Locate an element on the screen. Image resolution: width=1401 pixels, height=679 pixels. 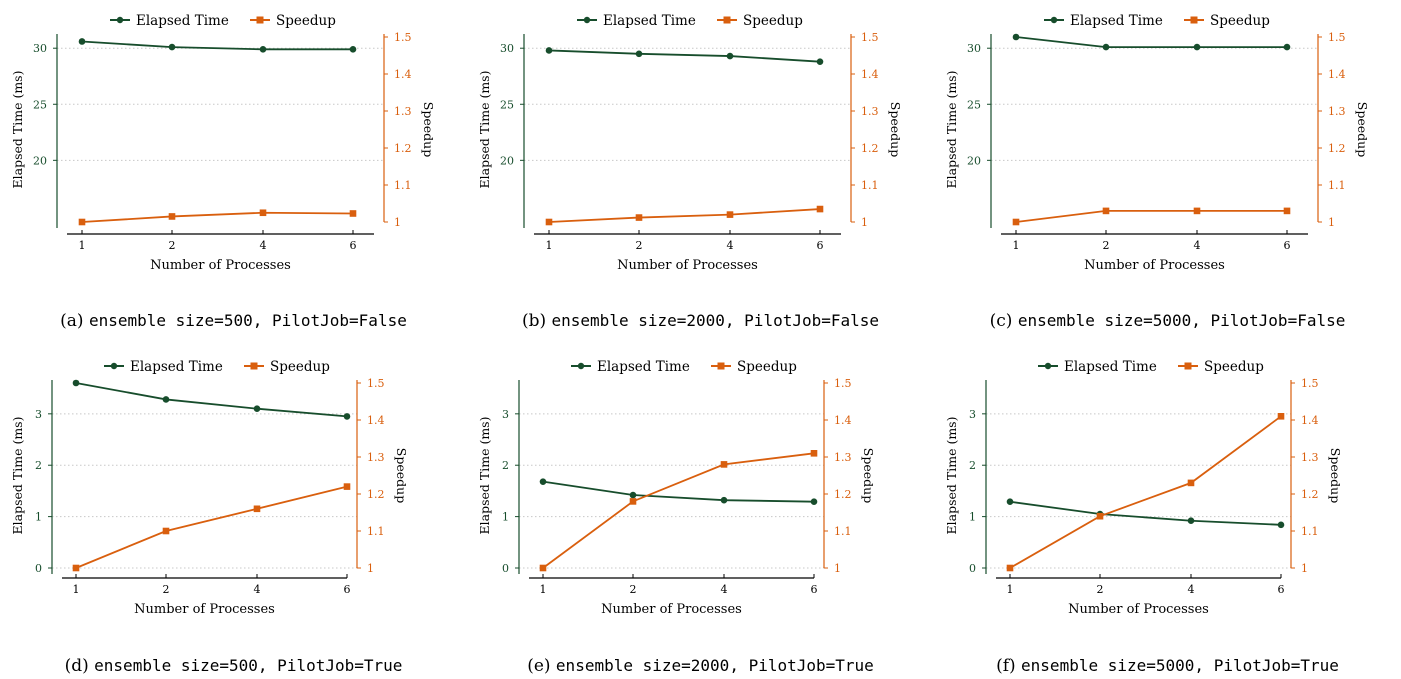
left-tick-label: 2 is located at coordinates (38, 465).